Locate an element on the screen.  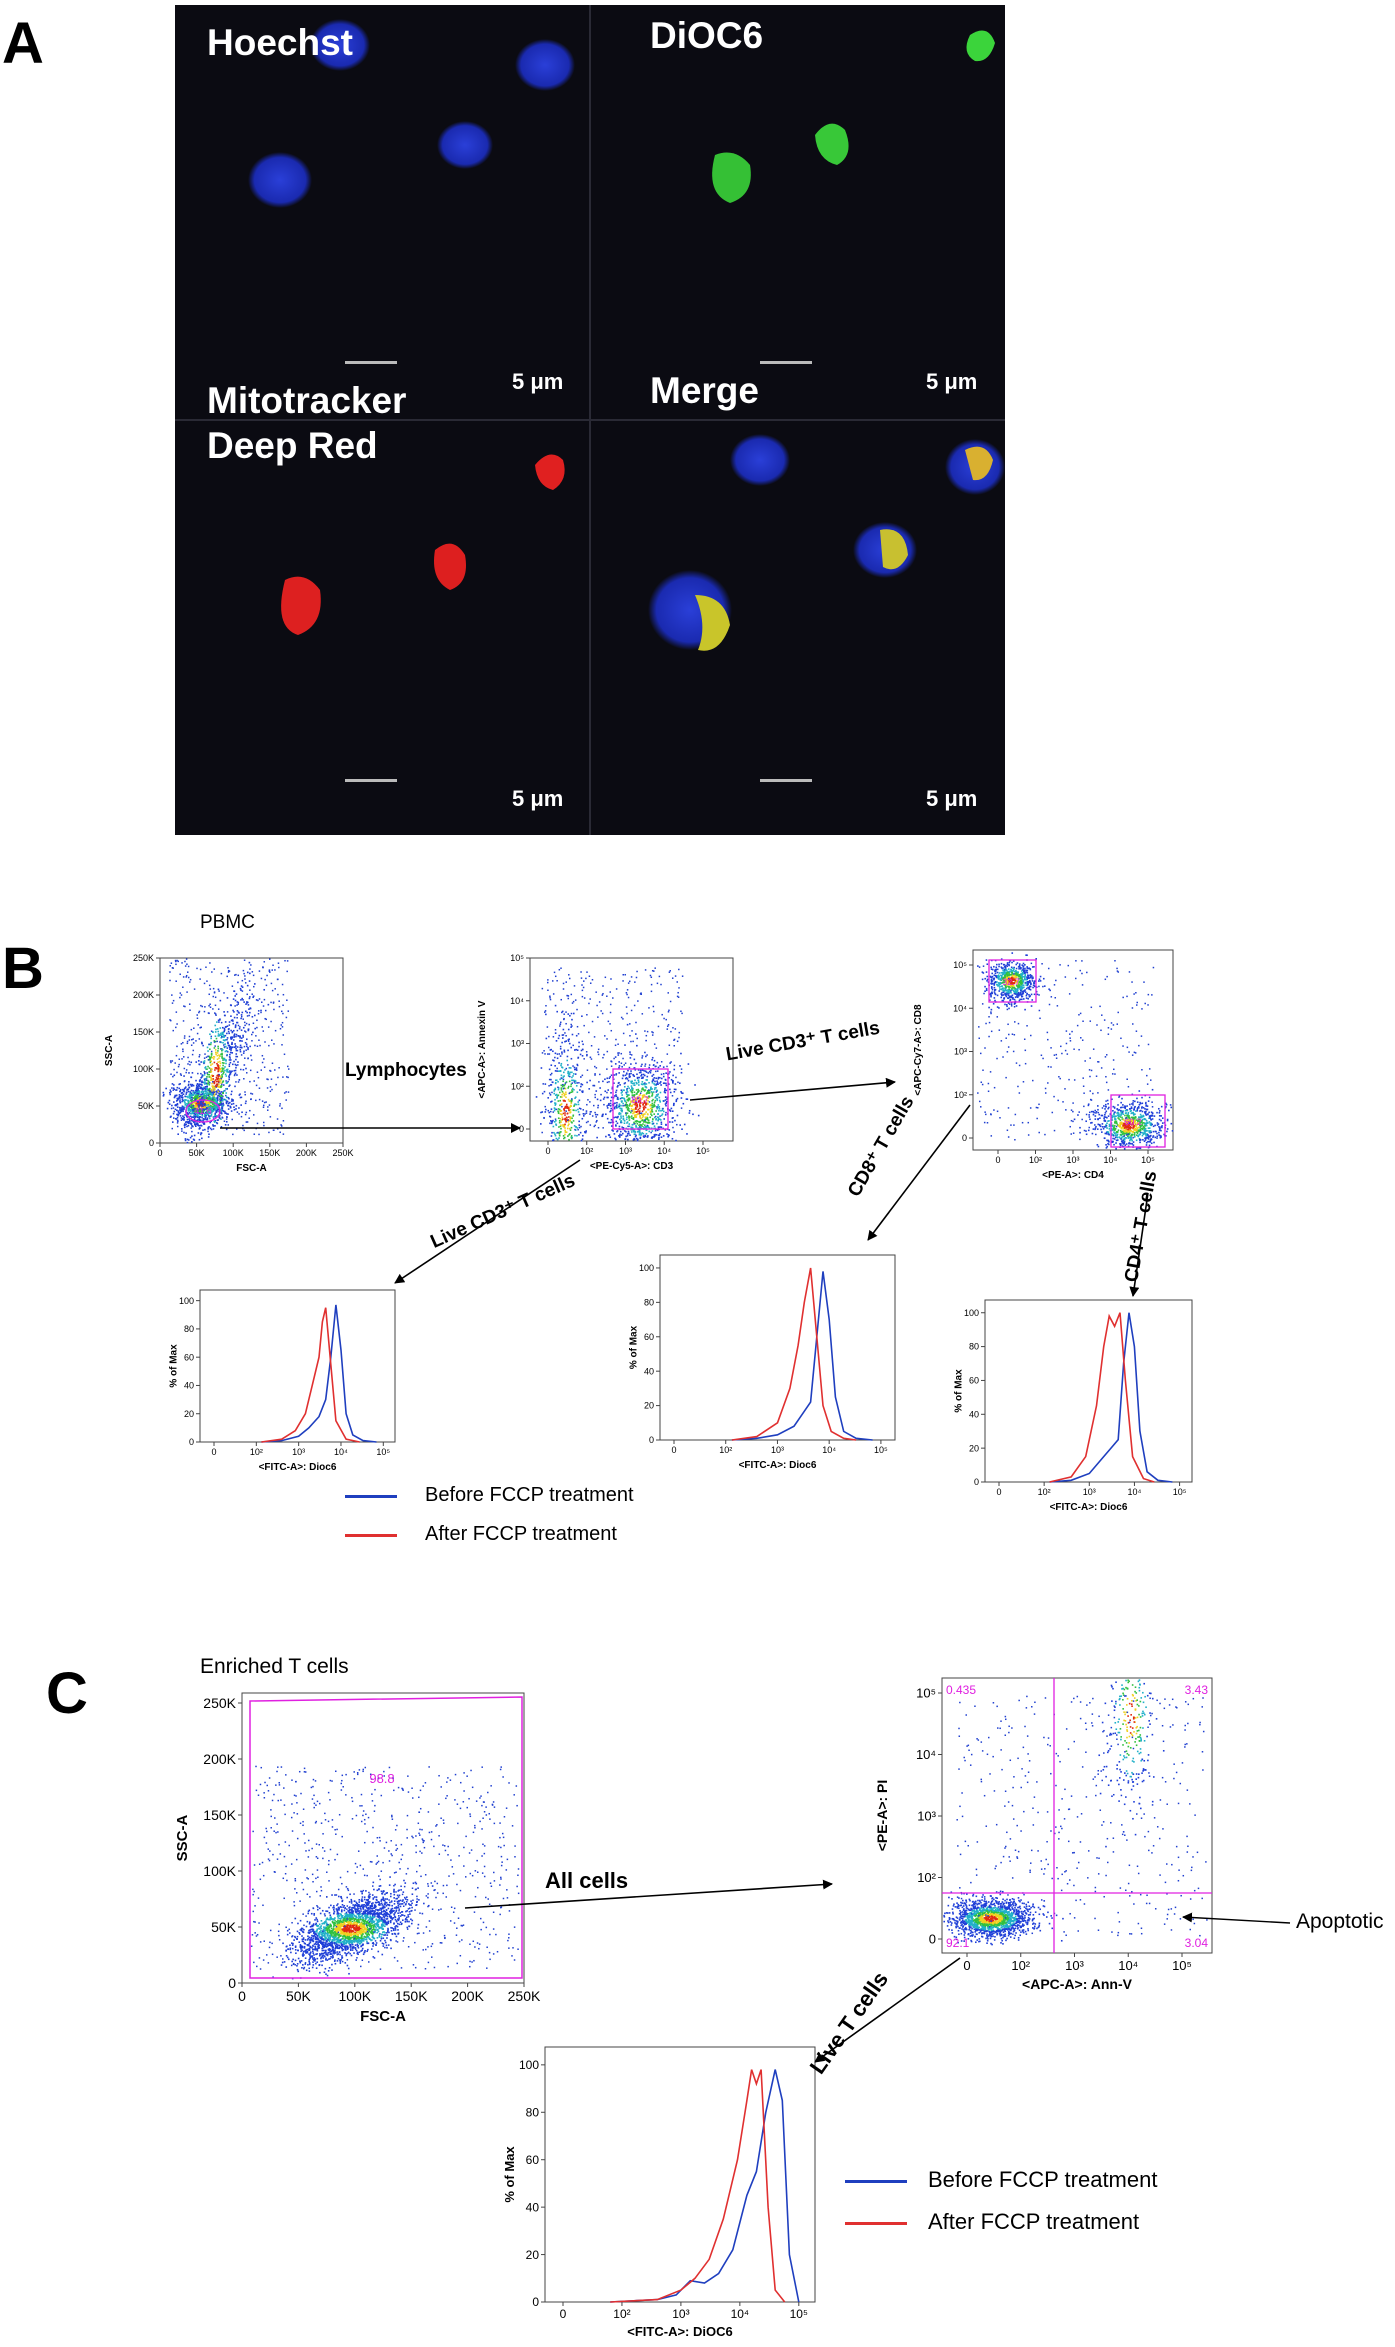
x-tick-label: 250K is located at coordinates (524, 1996).